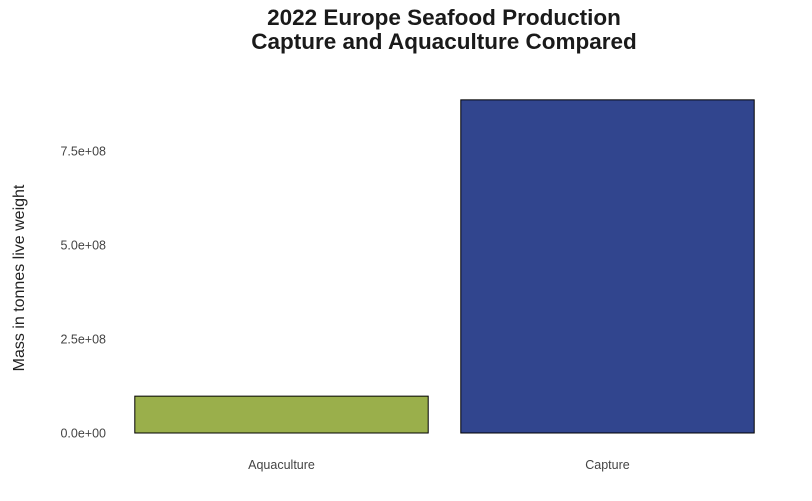 Image resolution: width=812 pixels, height=501 pixels. What do you see at coordinates (281, 414) in the screenshot?
I see `bar-aquaculture` at bounding box center [281, 414].